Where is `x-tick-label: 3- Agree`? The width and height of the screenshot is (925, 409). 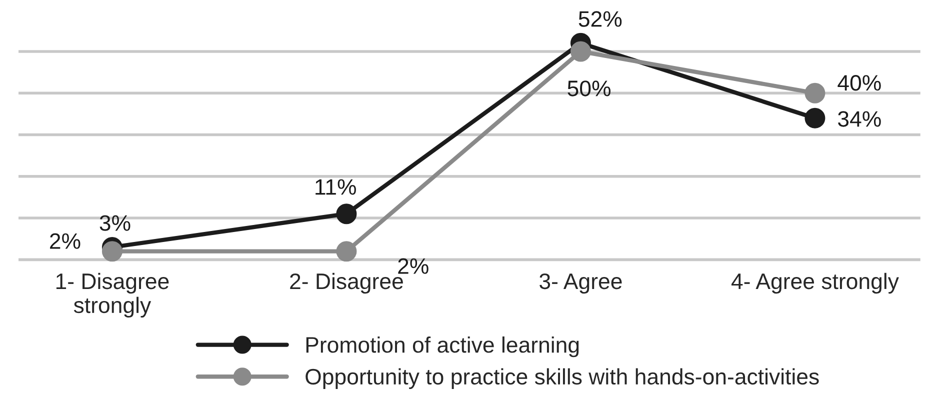
x-tick-label: 3- Agree is located at coordinates (581, 283).